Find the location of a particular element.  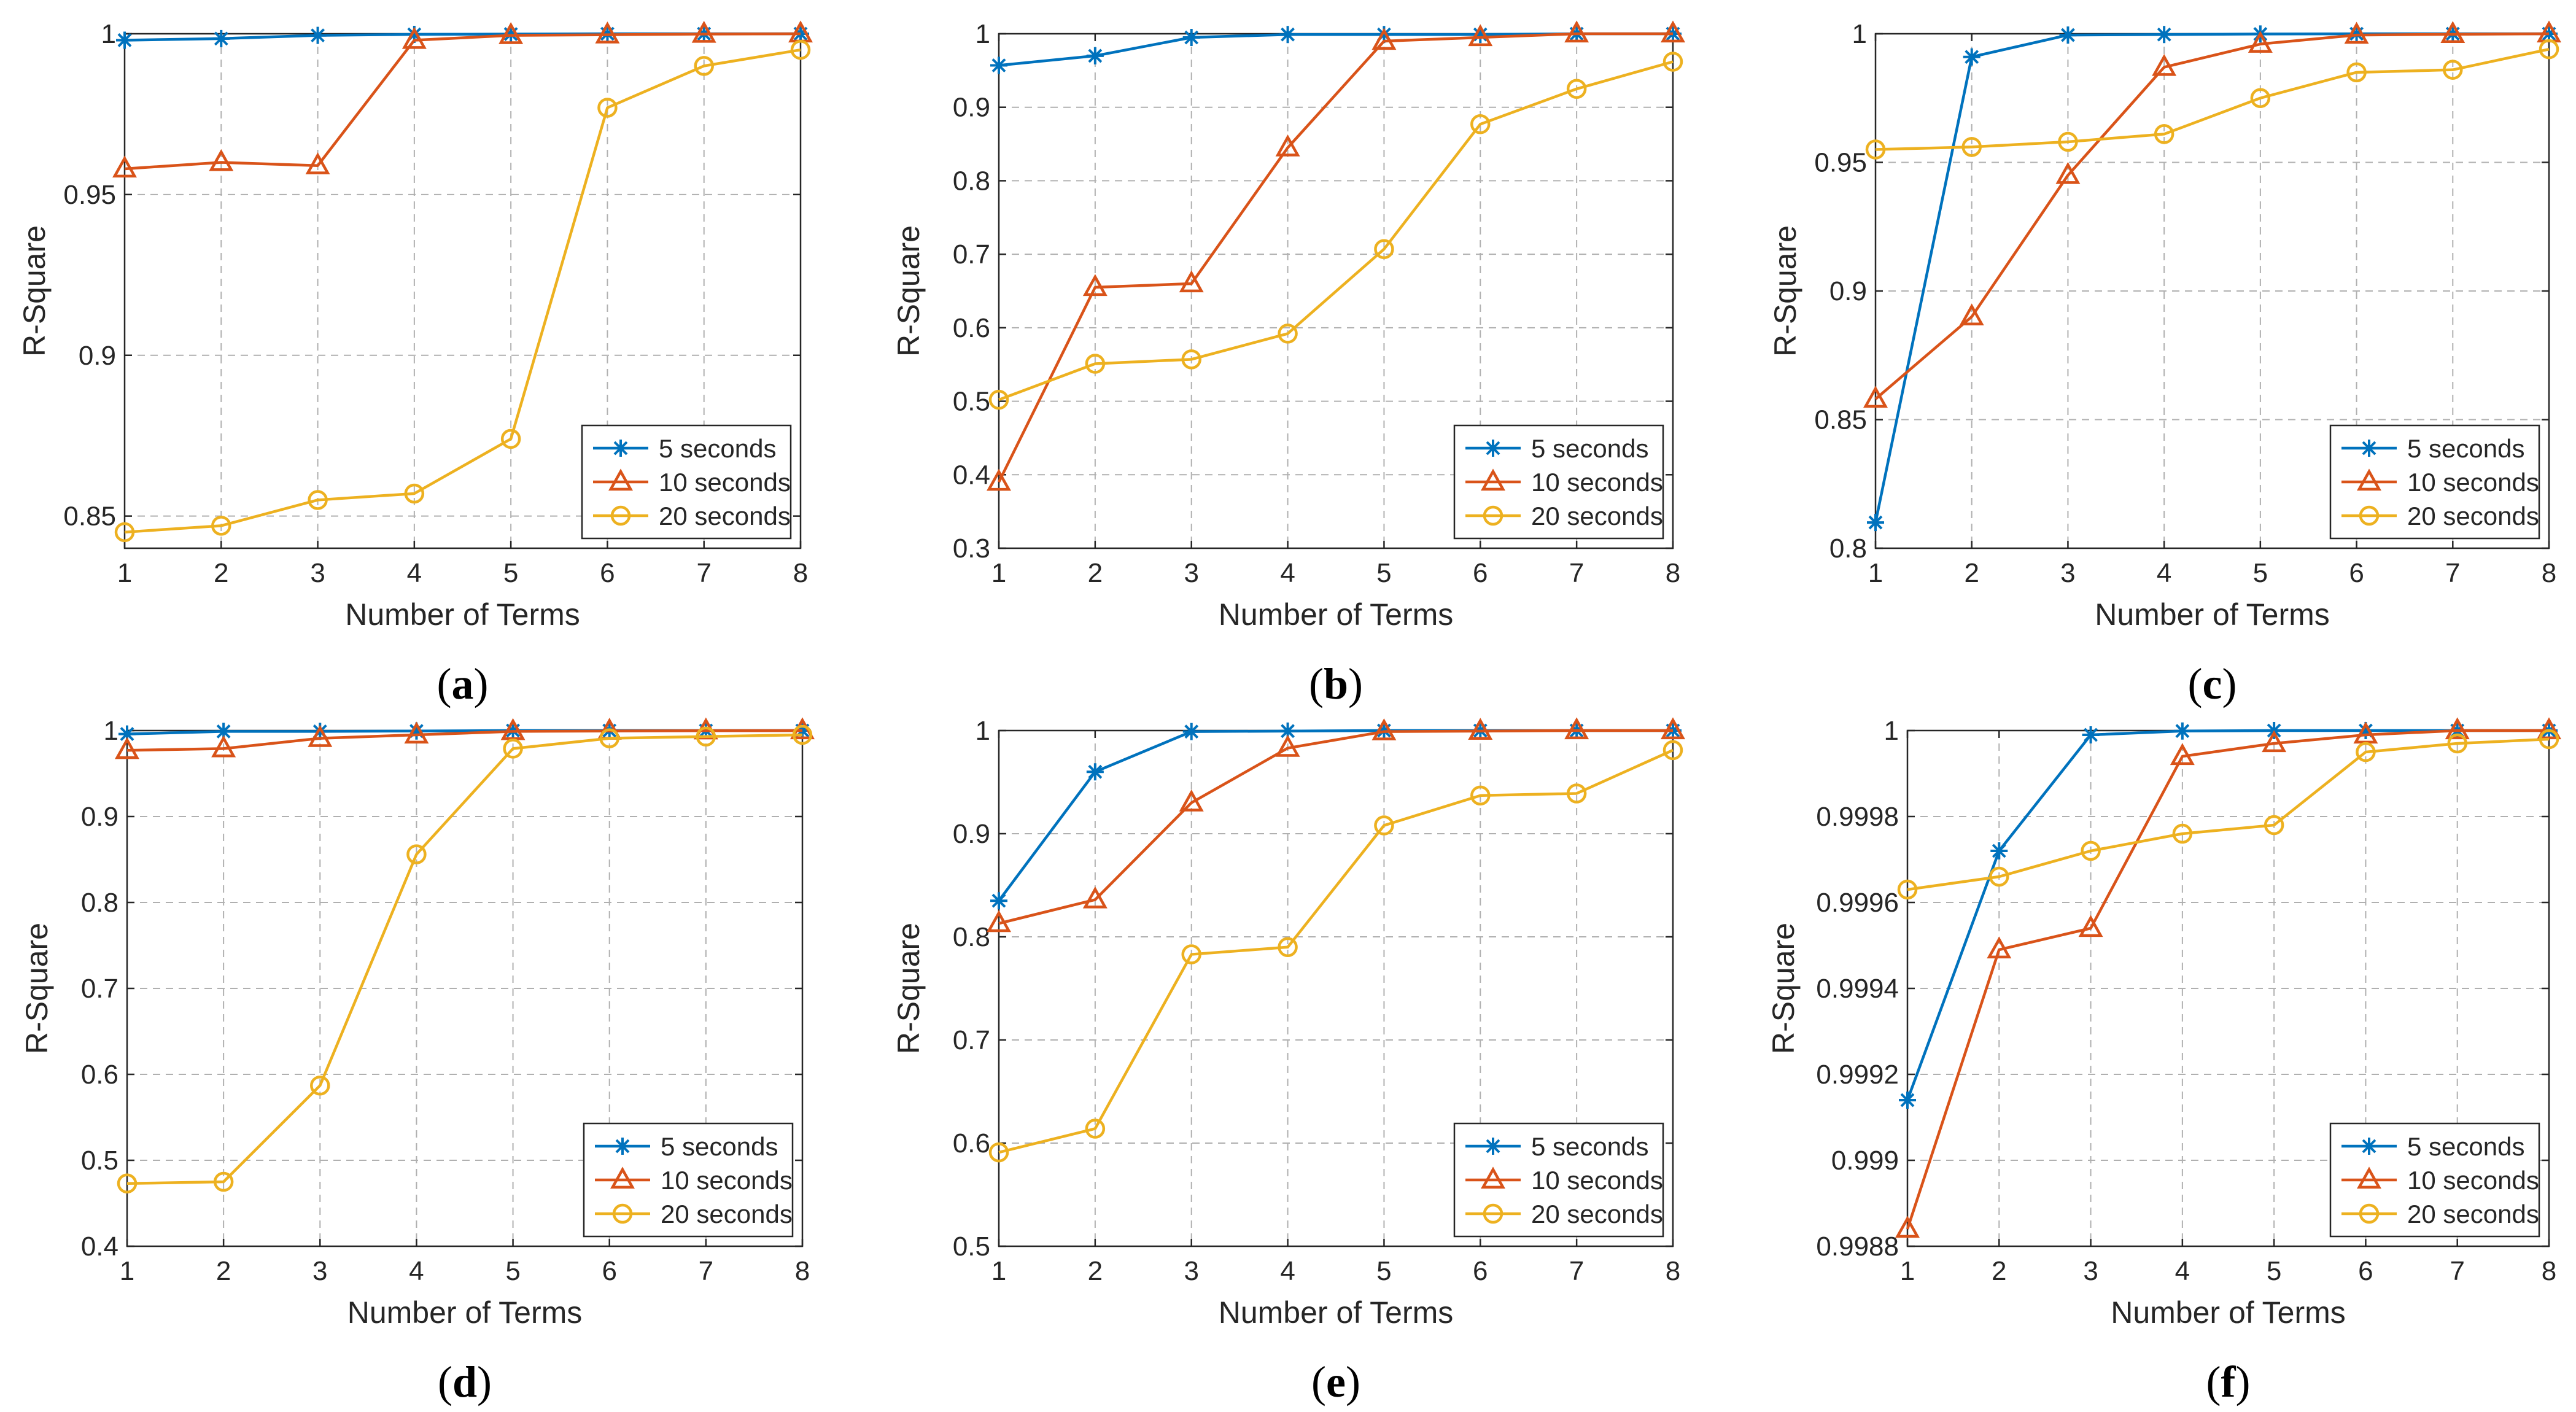

y-tick-label: 0.9 is located at coordinates (971, 108).